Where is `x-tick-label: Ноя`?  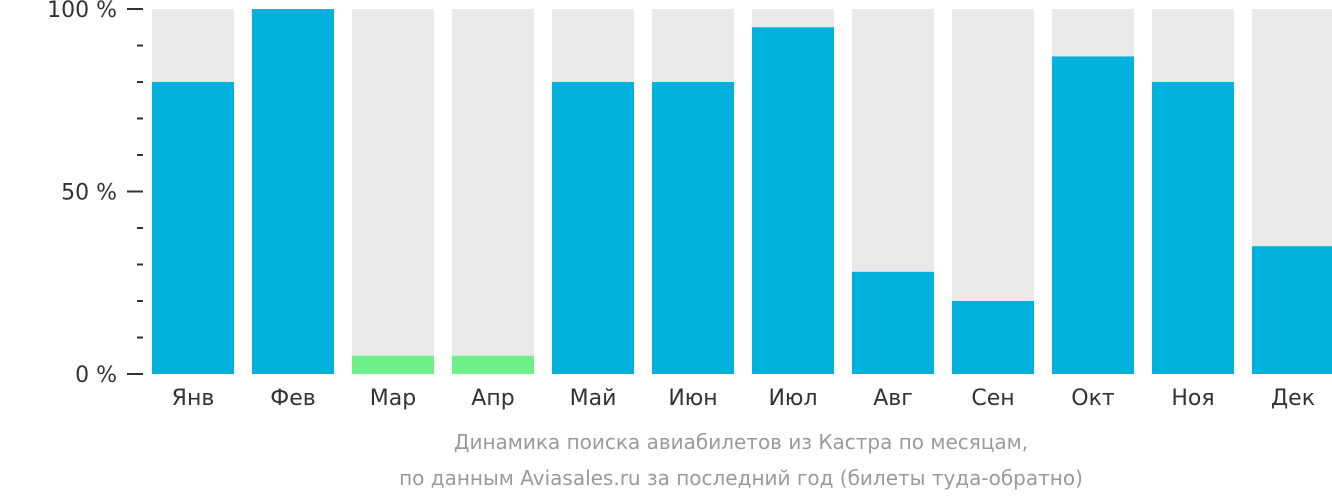 x-tick-label: Ноя is located at coordinates (1192, 398).